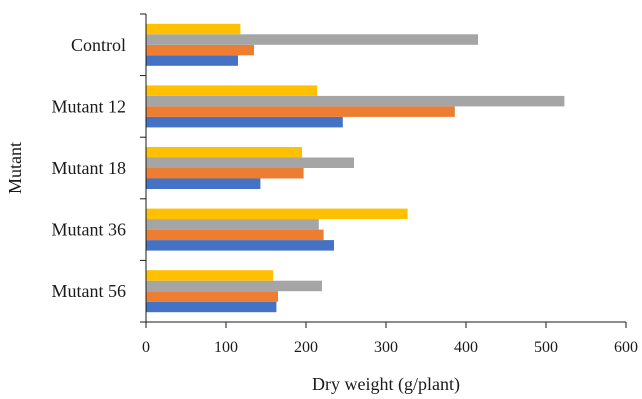 The height and width of the screenshot is (399, 642). What do you see at coordinates (386, 347) in the screenshot?
I see `x-tick-label: 300` at bounding box center [386, 347].